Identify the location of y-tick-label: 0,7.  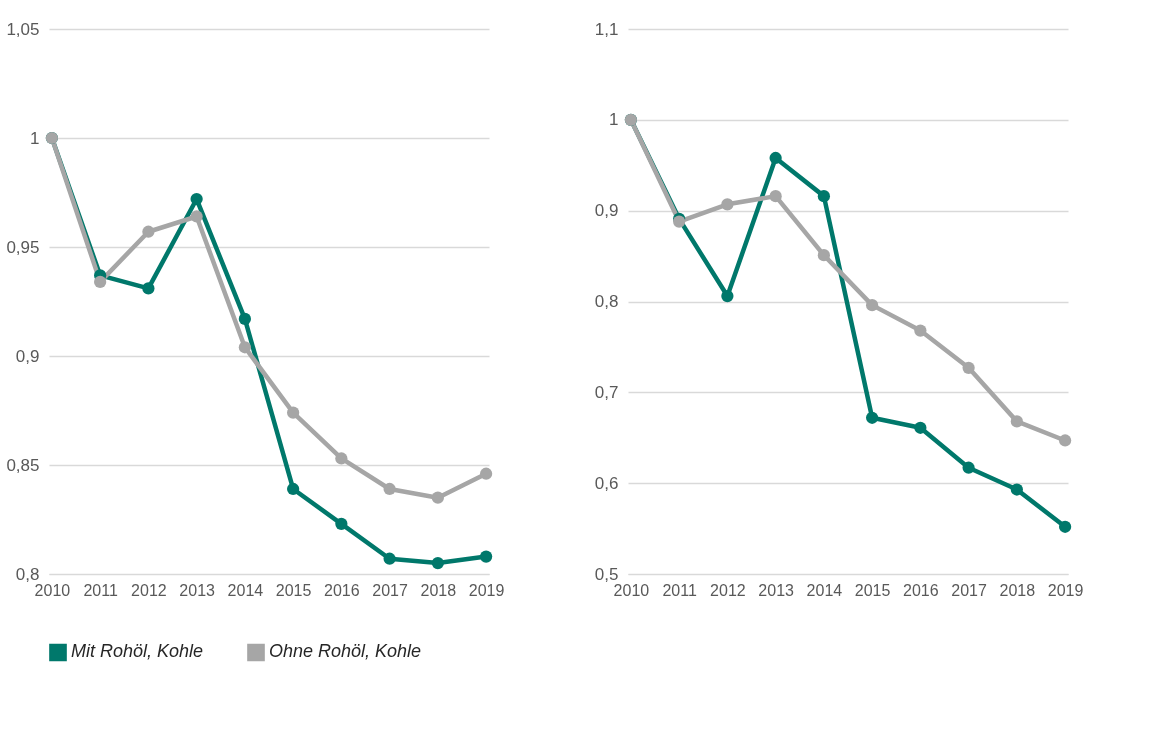
(606, 392).